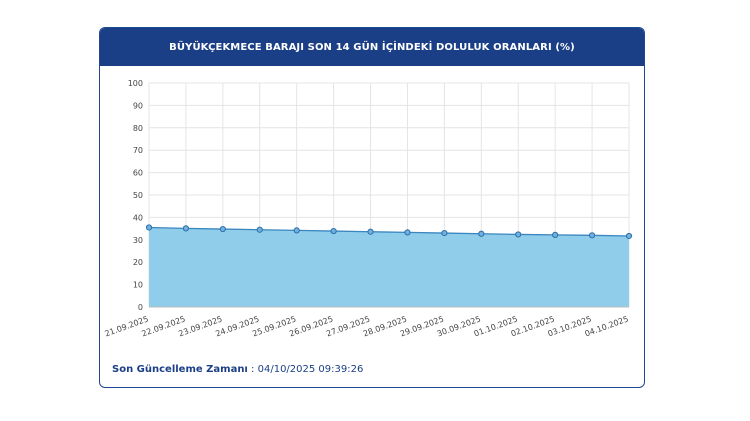  Describe the element at coordinates (138, 173) in the screenshot. I see `y-tick-label: 60` at that location.